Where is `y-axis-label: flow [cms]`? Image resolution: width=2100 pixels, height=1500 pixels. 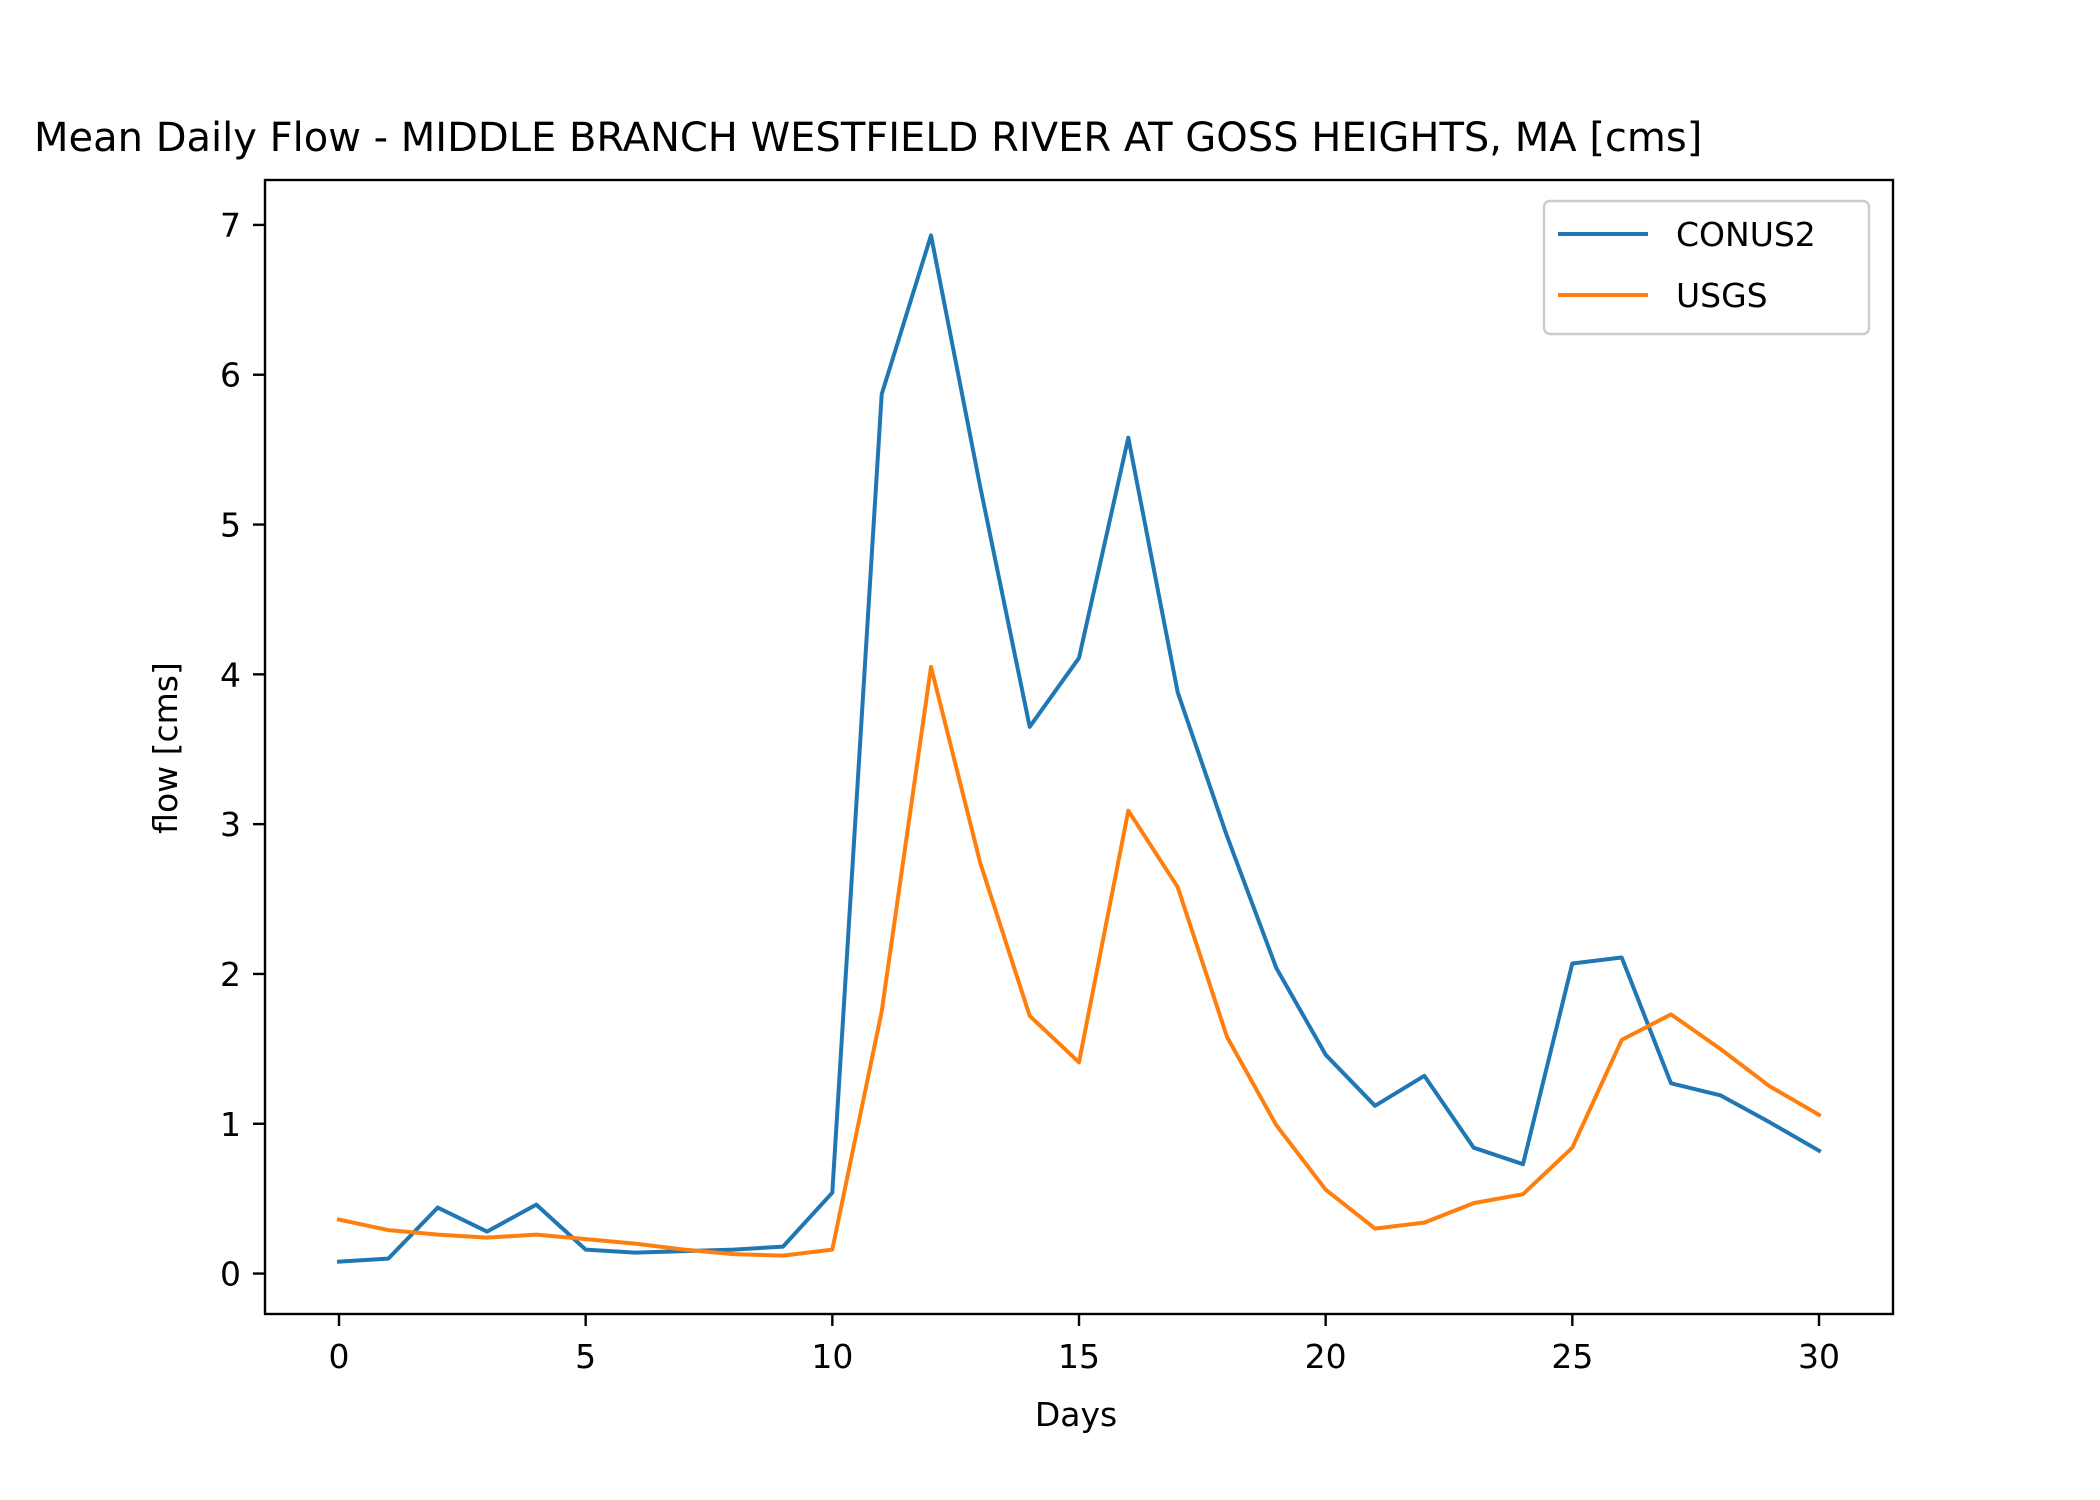 y-axis-label: flow [cms] is located at coordinates (165, 748).